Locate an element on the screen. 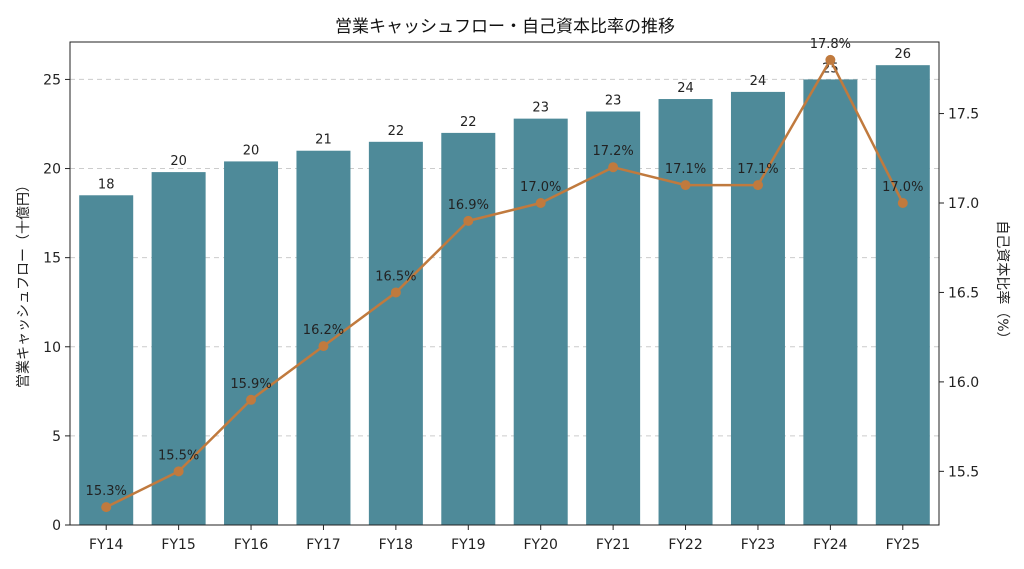 The width and height of the screenshot is (1024, 569). y-right-tick-label: 17.0 is located at coordinates (963, 204).